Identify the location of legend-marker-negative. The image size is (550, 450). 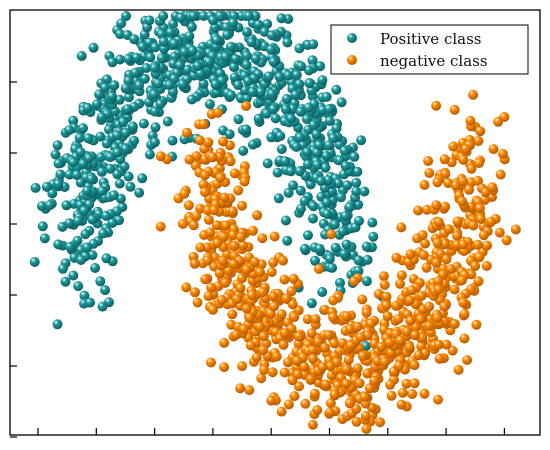
(352, 60).